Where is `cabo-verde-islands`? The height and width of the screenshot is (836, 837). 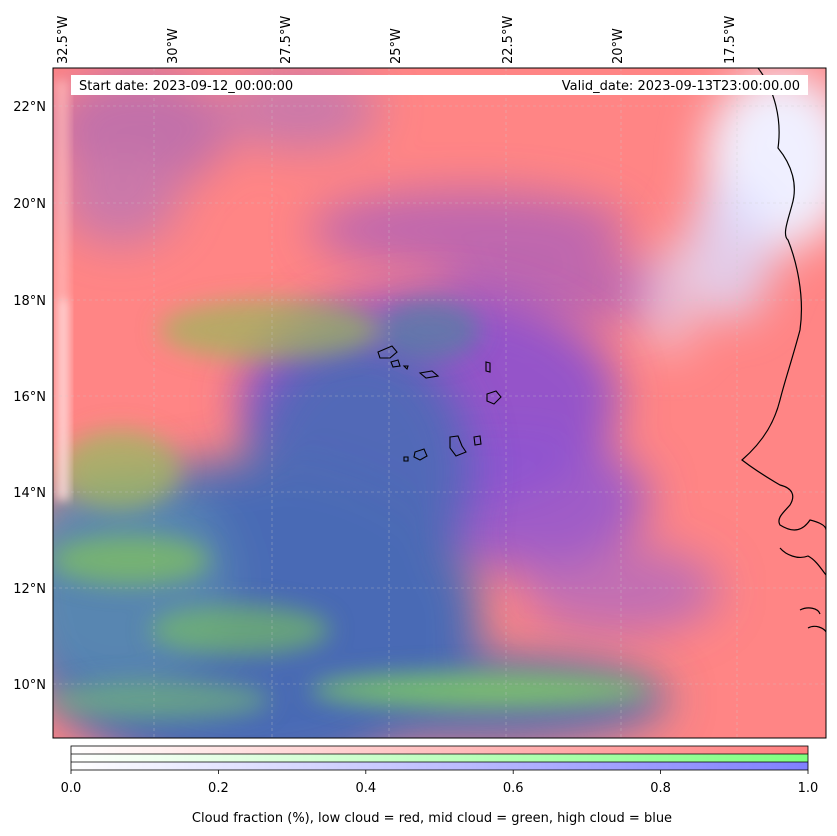 cabo-verde-islands is located at coordinates (439, 403).